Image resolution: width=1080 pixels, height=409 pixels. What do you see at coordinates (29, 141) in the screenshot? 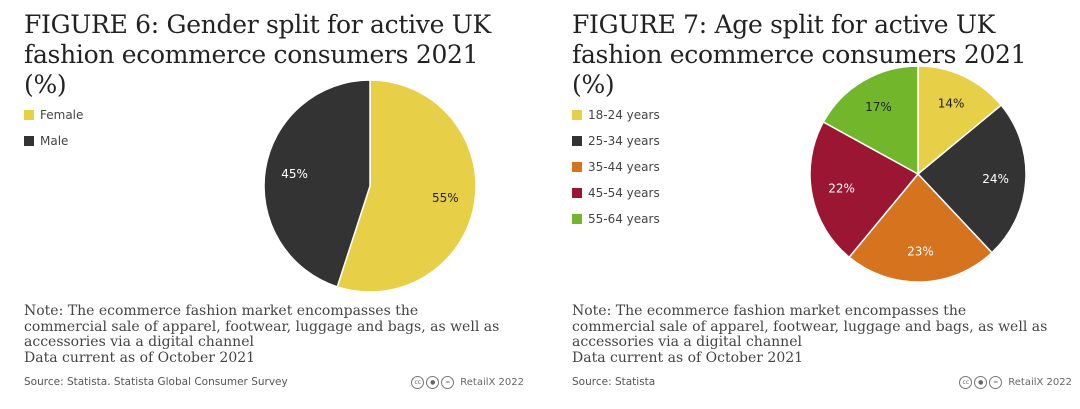
I see `legend-swatch-male` at bounding box center [29, 141].